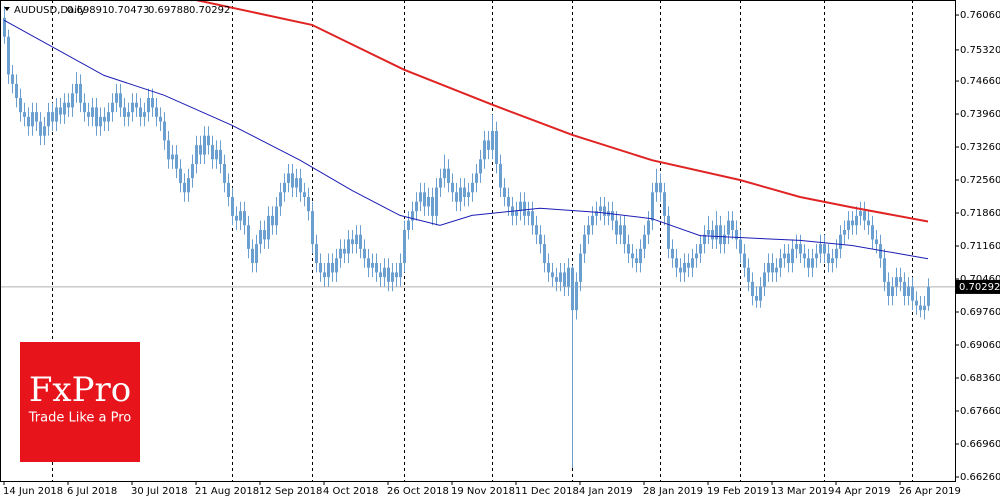 This screenshot has width=1000, height=500. What do you see at coordinates (33, 491) in the screenshot?
I see `x-tick-label: 14 Jun 2018` at bounding box center [33, 491].